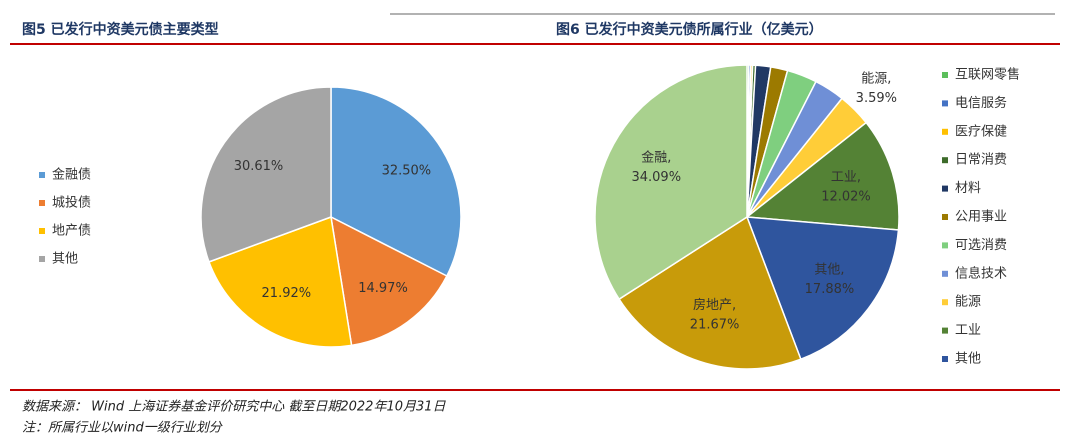  Describe the element at coordinates (974, 387) in the screenshot. I see `legend-label: 房地产` at that location.